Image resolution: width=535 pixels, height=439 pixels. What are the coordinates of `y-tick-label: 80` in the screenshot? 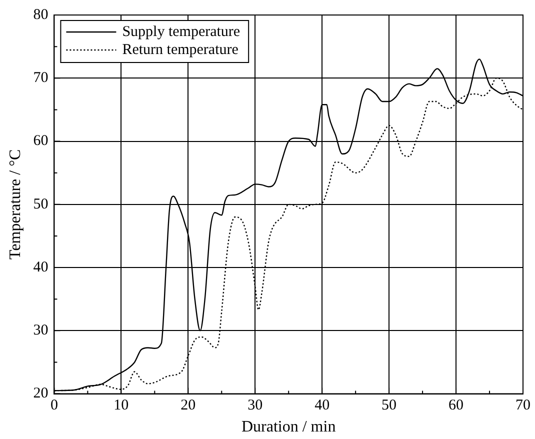 It's located at (40, 14).